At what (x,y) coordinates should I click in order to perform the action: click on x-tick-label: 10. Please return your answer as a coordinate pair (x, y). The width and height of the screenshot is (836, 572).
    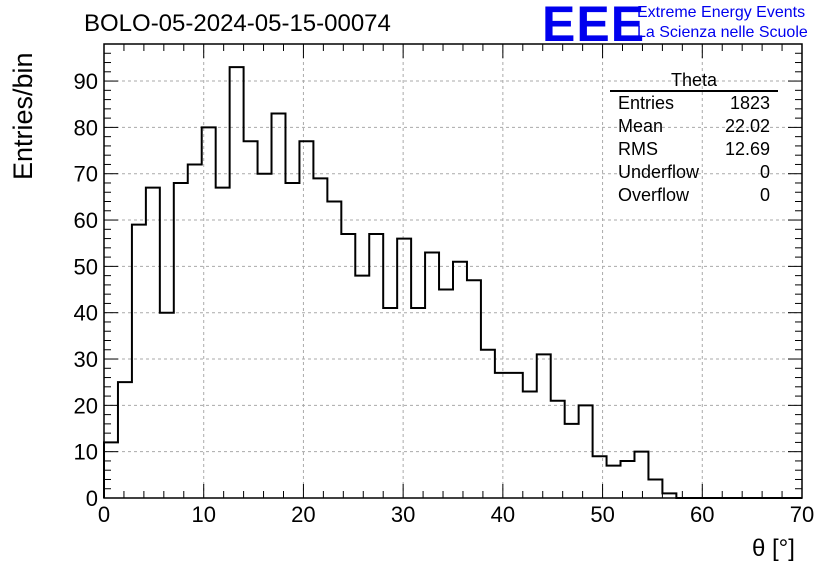
    Looking at the image, I should click on (203, 514).